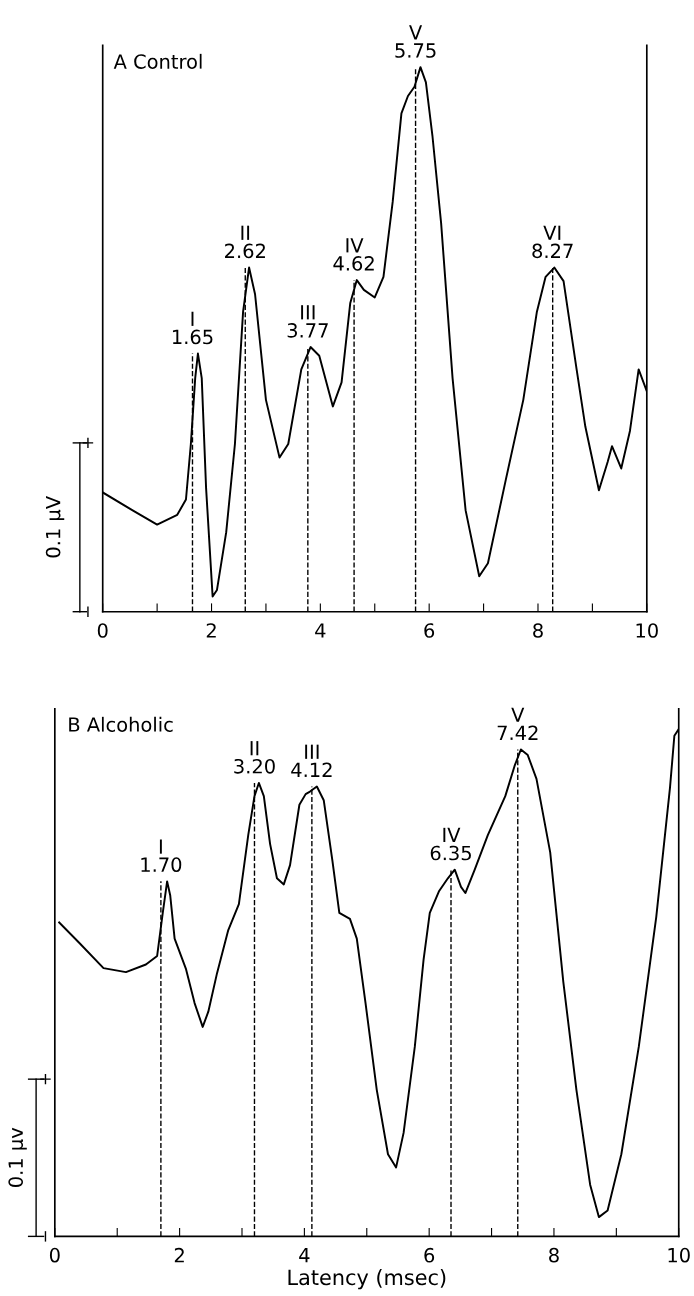 This screenshot has height=1296, width=694. I want to click on y-axis-title: 0.1 µv, so click(17, 1157).